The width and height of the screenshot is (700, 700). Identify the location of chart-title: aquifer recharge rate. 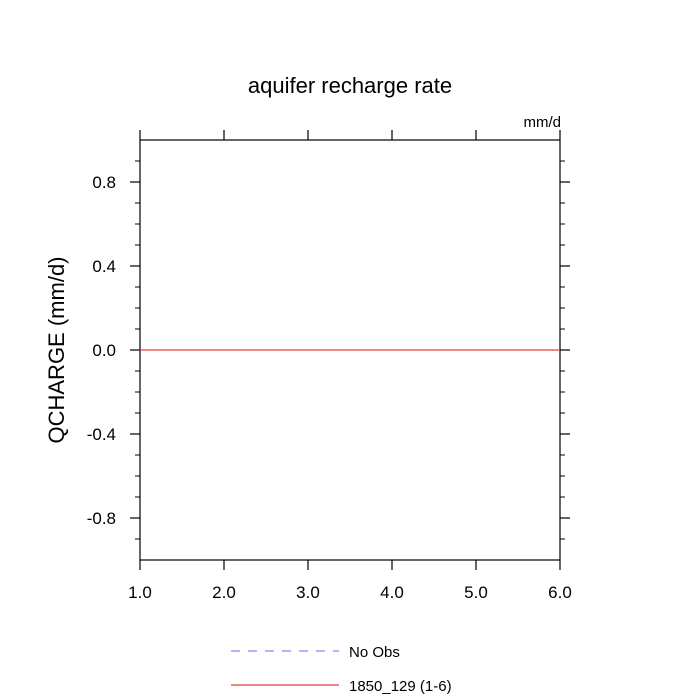
(350, 85).